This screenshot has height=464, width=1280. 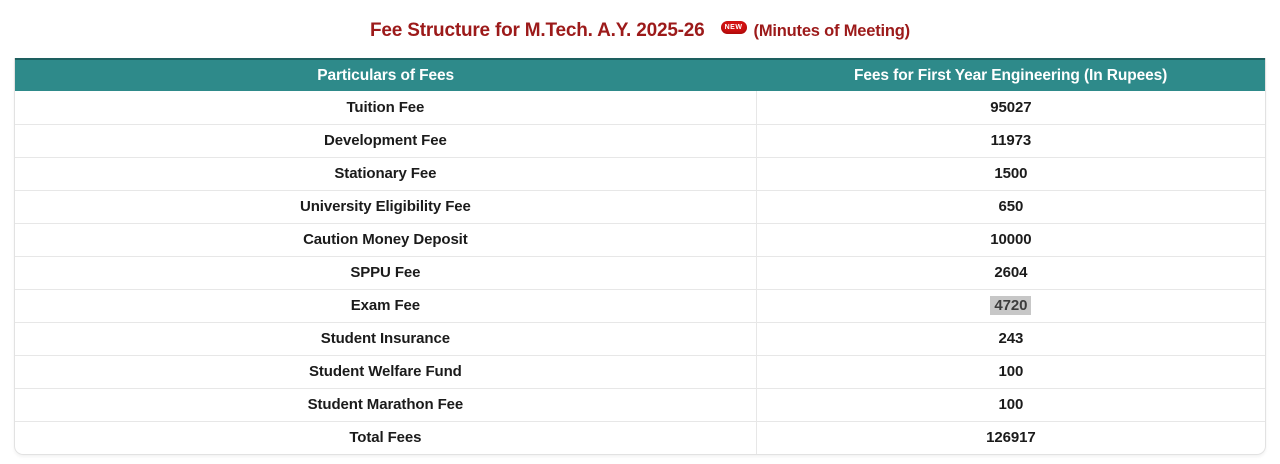 I want to click on table-row: Student Welfare Fund 100, so click(x=640, y=371).